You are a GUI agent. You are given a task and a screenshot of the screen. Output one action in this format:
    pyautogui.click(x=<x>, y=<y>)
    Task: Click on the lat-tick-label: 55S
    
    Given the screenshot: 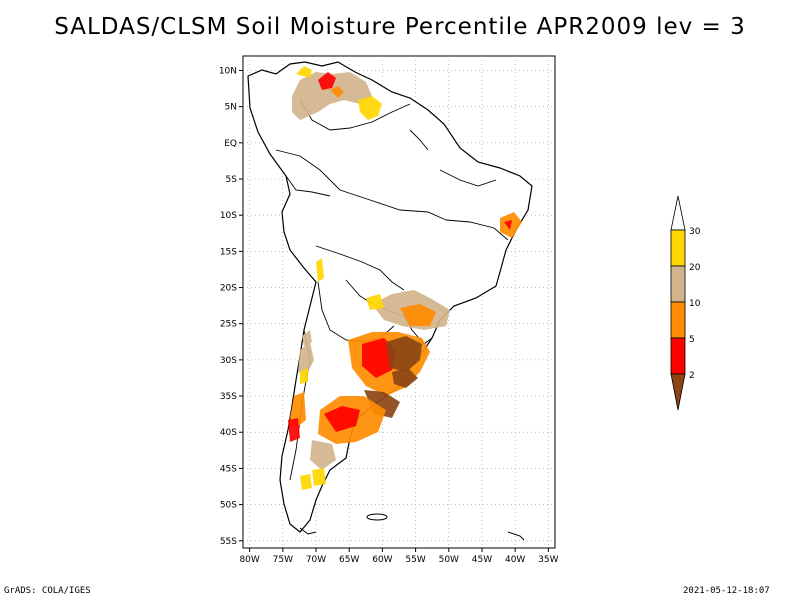 What is the action you would take?
    pyautogui.click(x=228, y=542)
    